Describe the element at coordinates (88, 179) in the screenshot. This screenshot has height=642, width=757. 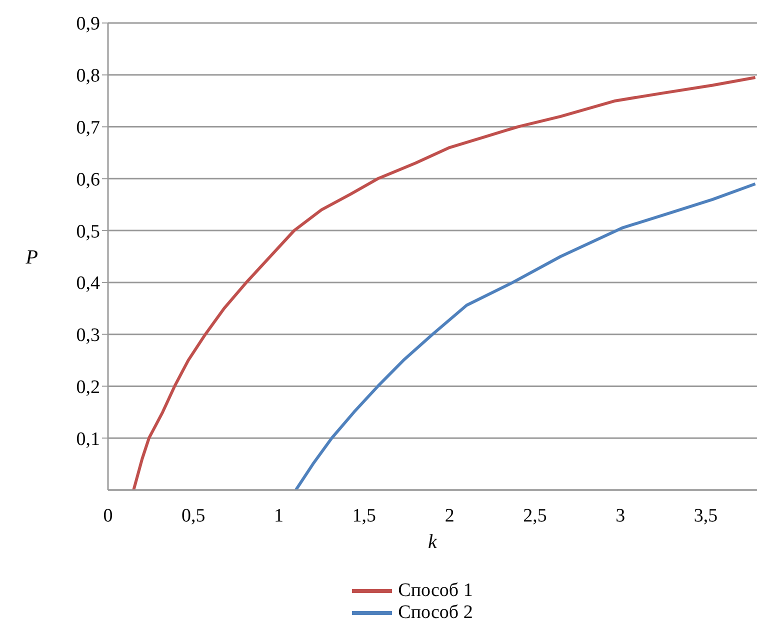
I see `y-tick-label: 0,6` at that location.